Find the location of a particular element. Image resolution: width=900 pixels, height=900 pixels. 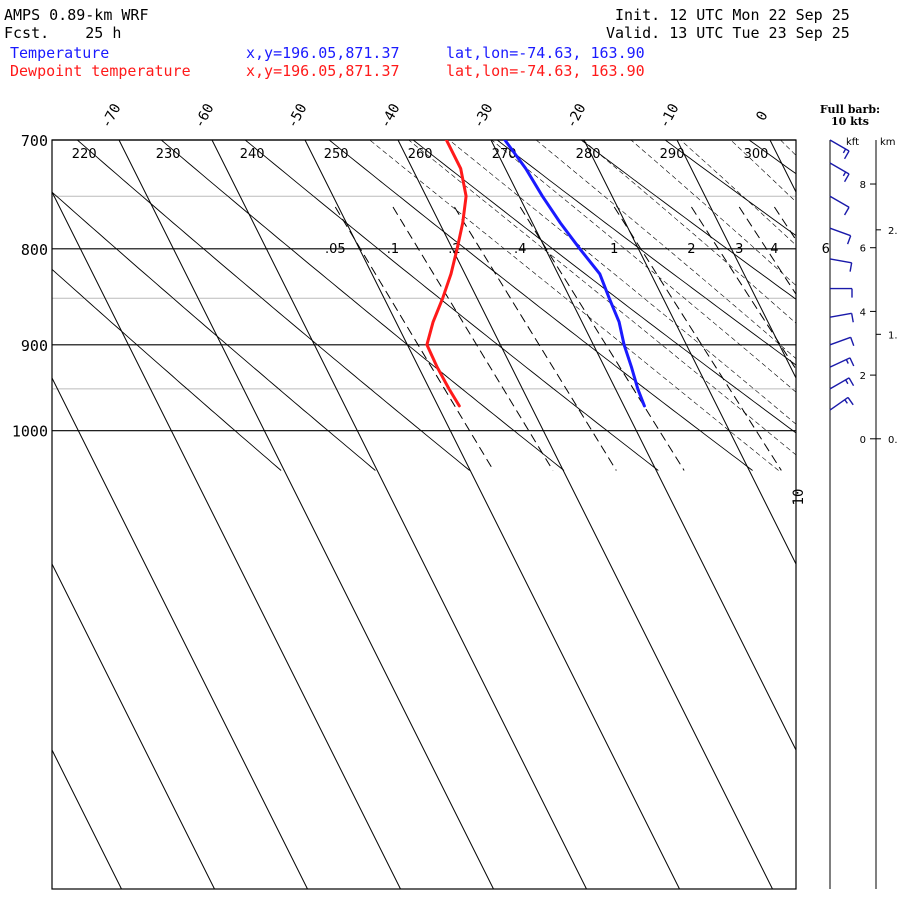

dry-adiabat-label: 300 is located at coordinates (756, 154).